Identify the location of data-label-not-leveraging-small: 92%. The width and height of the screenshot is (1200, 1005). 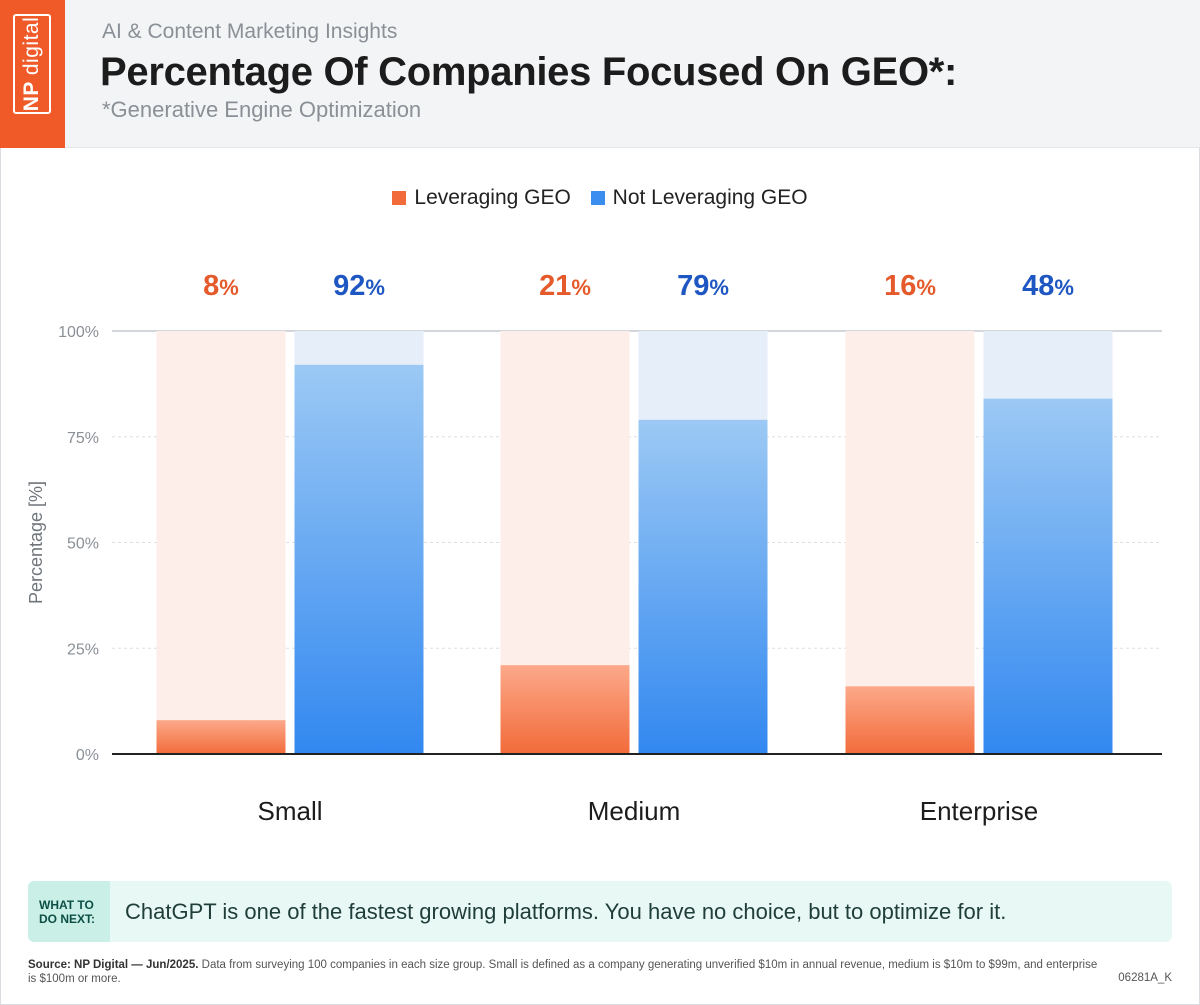
(359, 286).